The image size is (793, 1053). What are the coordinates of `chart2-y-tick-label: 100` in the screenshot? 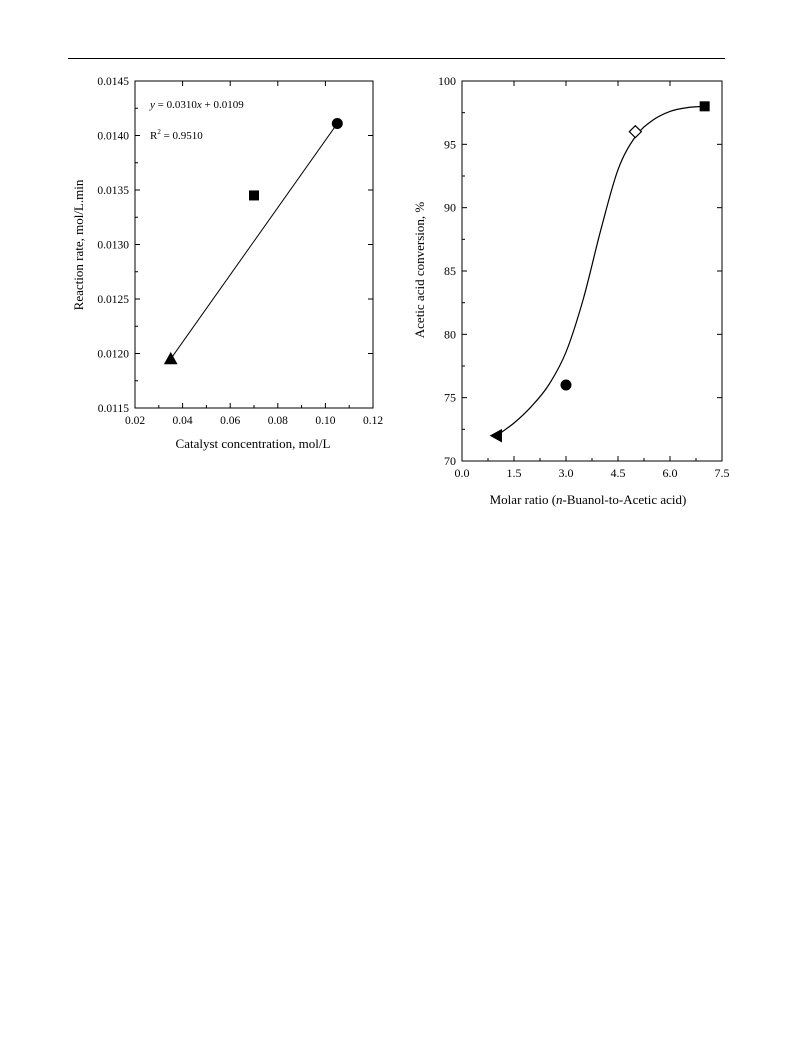 It's located at (447, 81).